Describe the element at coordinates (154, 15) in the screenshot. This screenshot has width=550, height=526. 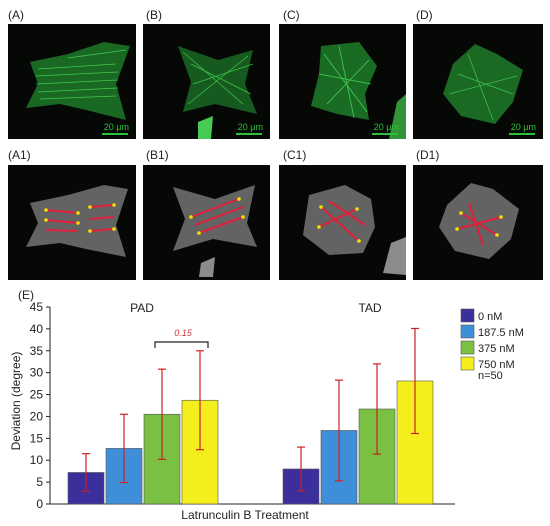
I see `panel-b-label: (B)` at that location.